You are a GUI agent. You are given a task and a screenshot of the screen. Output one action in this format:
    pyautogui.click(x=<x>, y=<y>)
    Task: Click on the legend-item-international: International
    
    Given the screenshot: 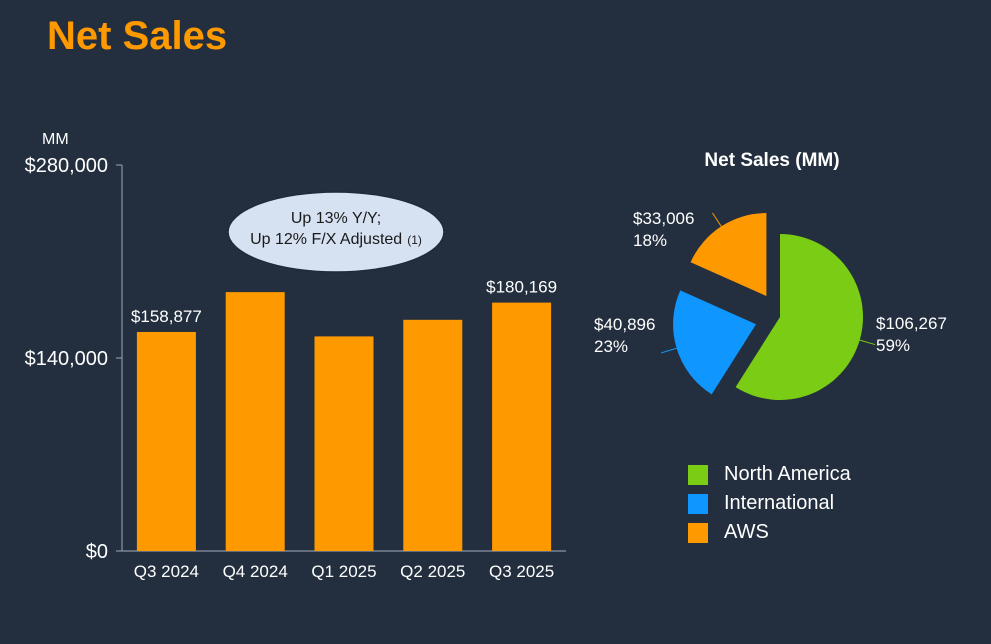 What is the action you would take?
    pyautogui.click(x=769, y=503)
    